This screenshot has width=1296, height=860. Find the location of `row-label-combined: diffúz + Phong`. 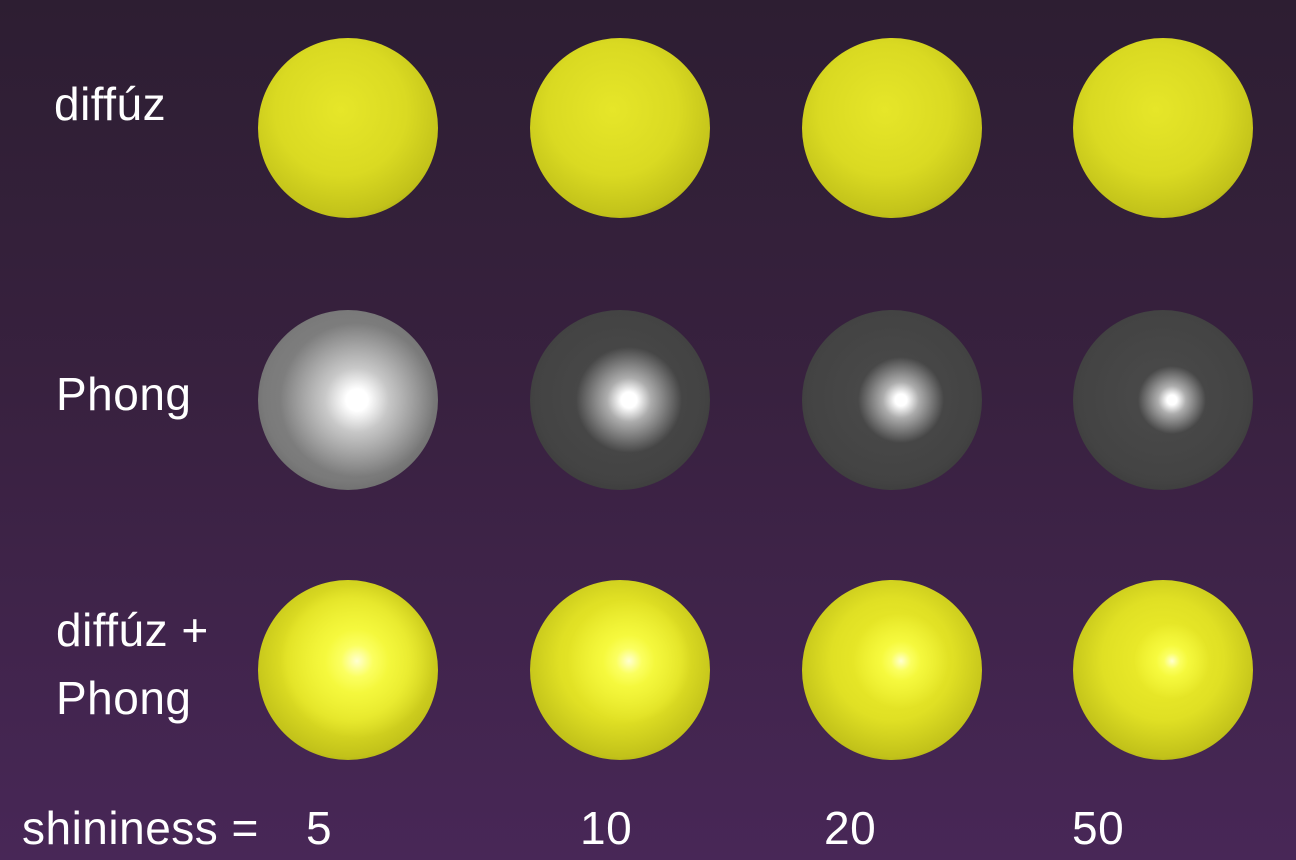

row-label-combined: diffúz + Phong is located at coordinates (132, 664).